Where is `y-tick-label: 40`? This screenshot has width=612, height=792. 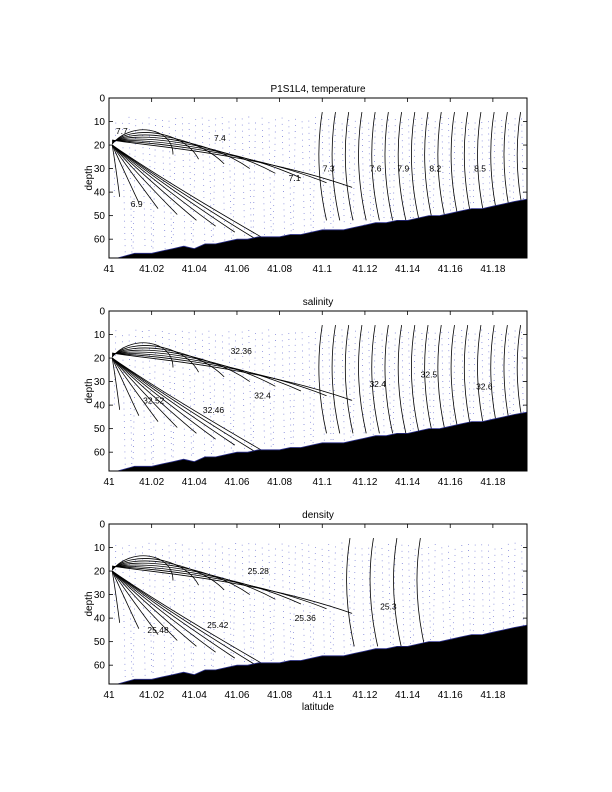 y-tick-label: 40 is located at coordinates (100, 619).